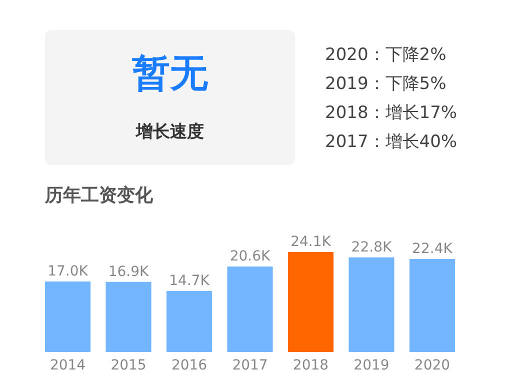 The width and height of the screenshot is (528, 380). Describe the element at coordinates (99, 195) in the screenshot. I see `chart-title: 历年工资变化` at that location.